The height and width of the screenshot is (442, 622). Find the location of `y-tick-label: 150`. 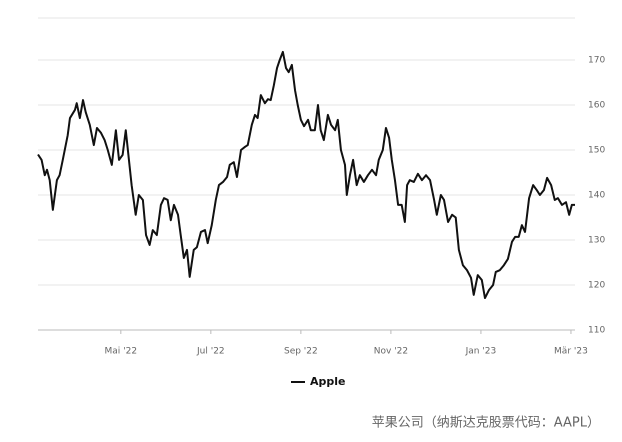

y-tick-label: 150 is located at coordinates (596, 151).